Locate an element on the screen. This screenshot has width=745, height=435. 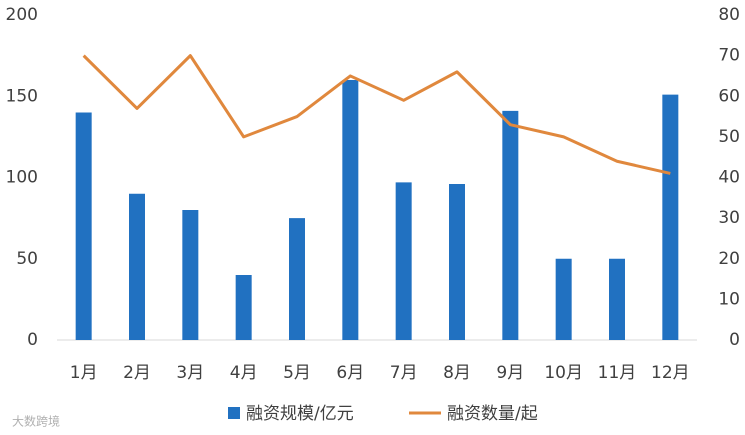
y2-tick-label: 80 is located at coordinates (729, 15).